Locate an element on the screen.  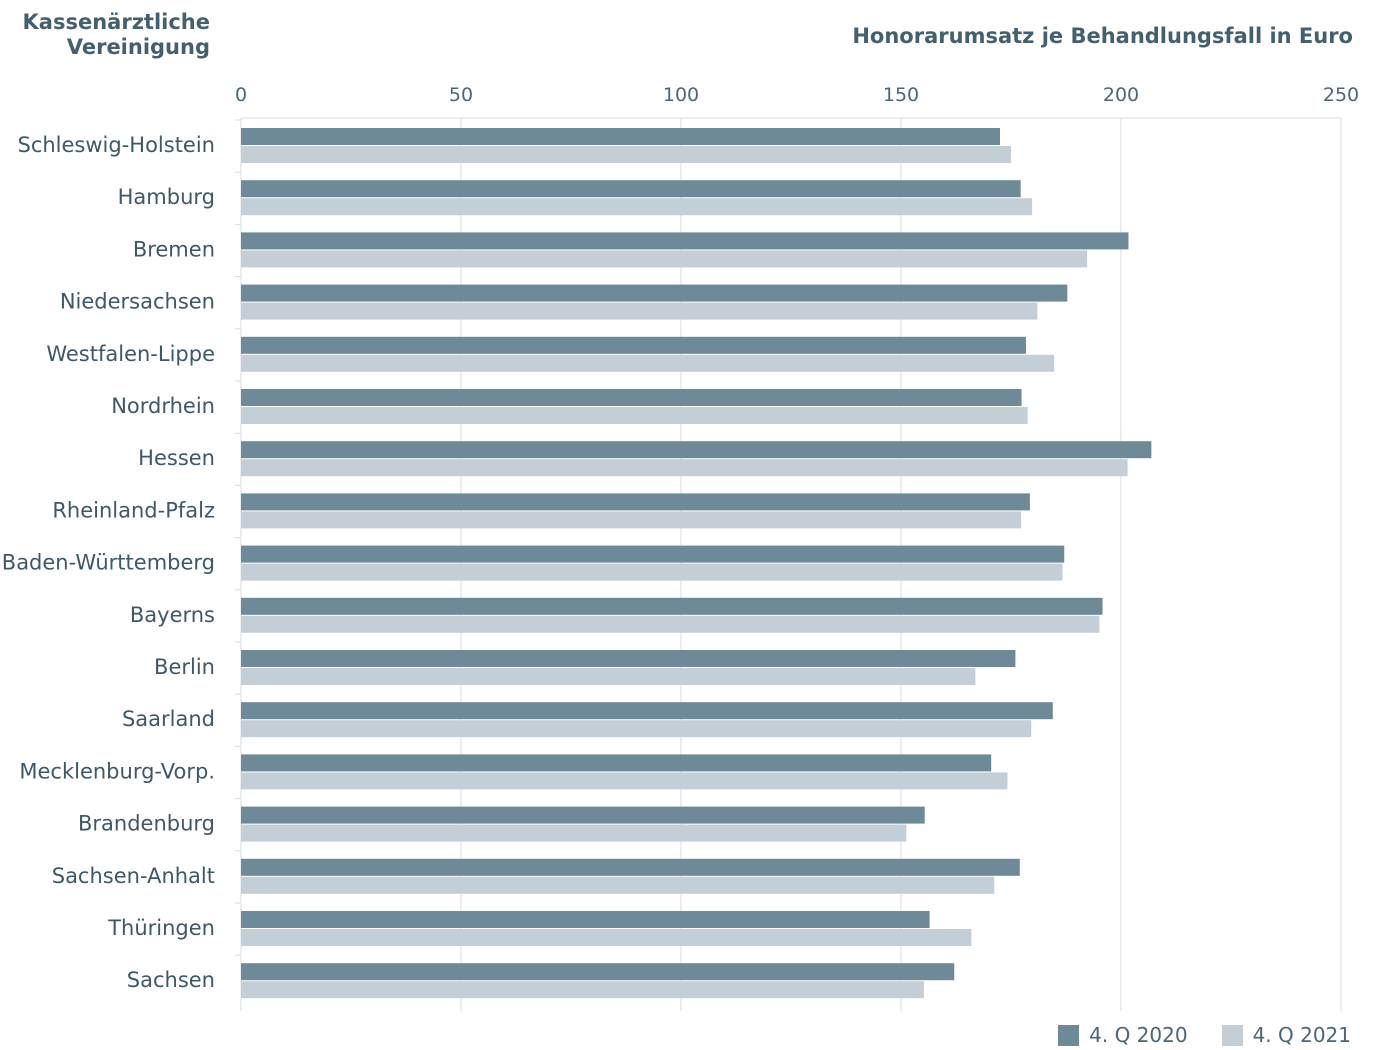
category-label-4: Westfalen-Lippe is located at coordinates (130, 354).